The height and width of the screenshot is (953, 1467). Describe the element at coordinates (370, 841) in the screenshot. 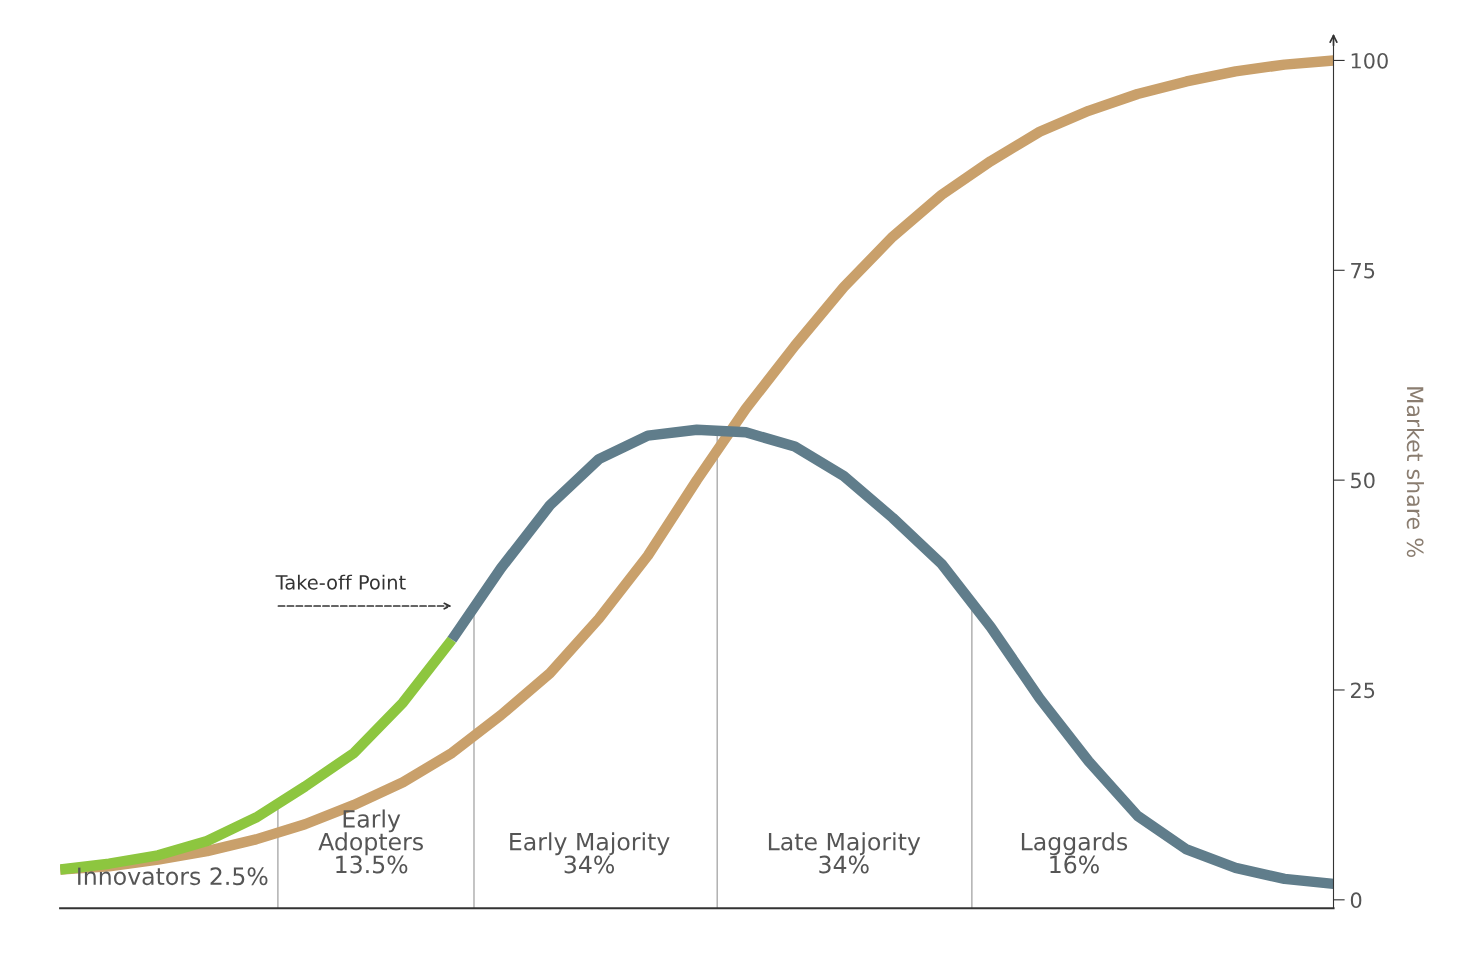

I see `annotation: Early Adopters 13.5%` at that location.